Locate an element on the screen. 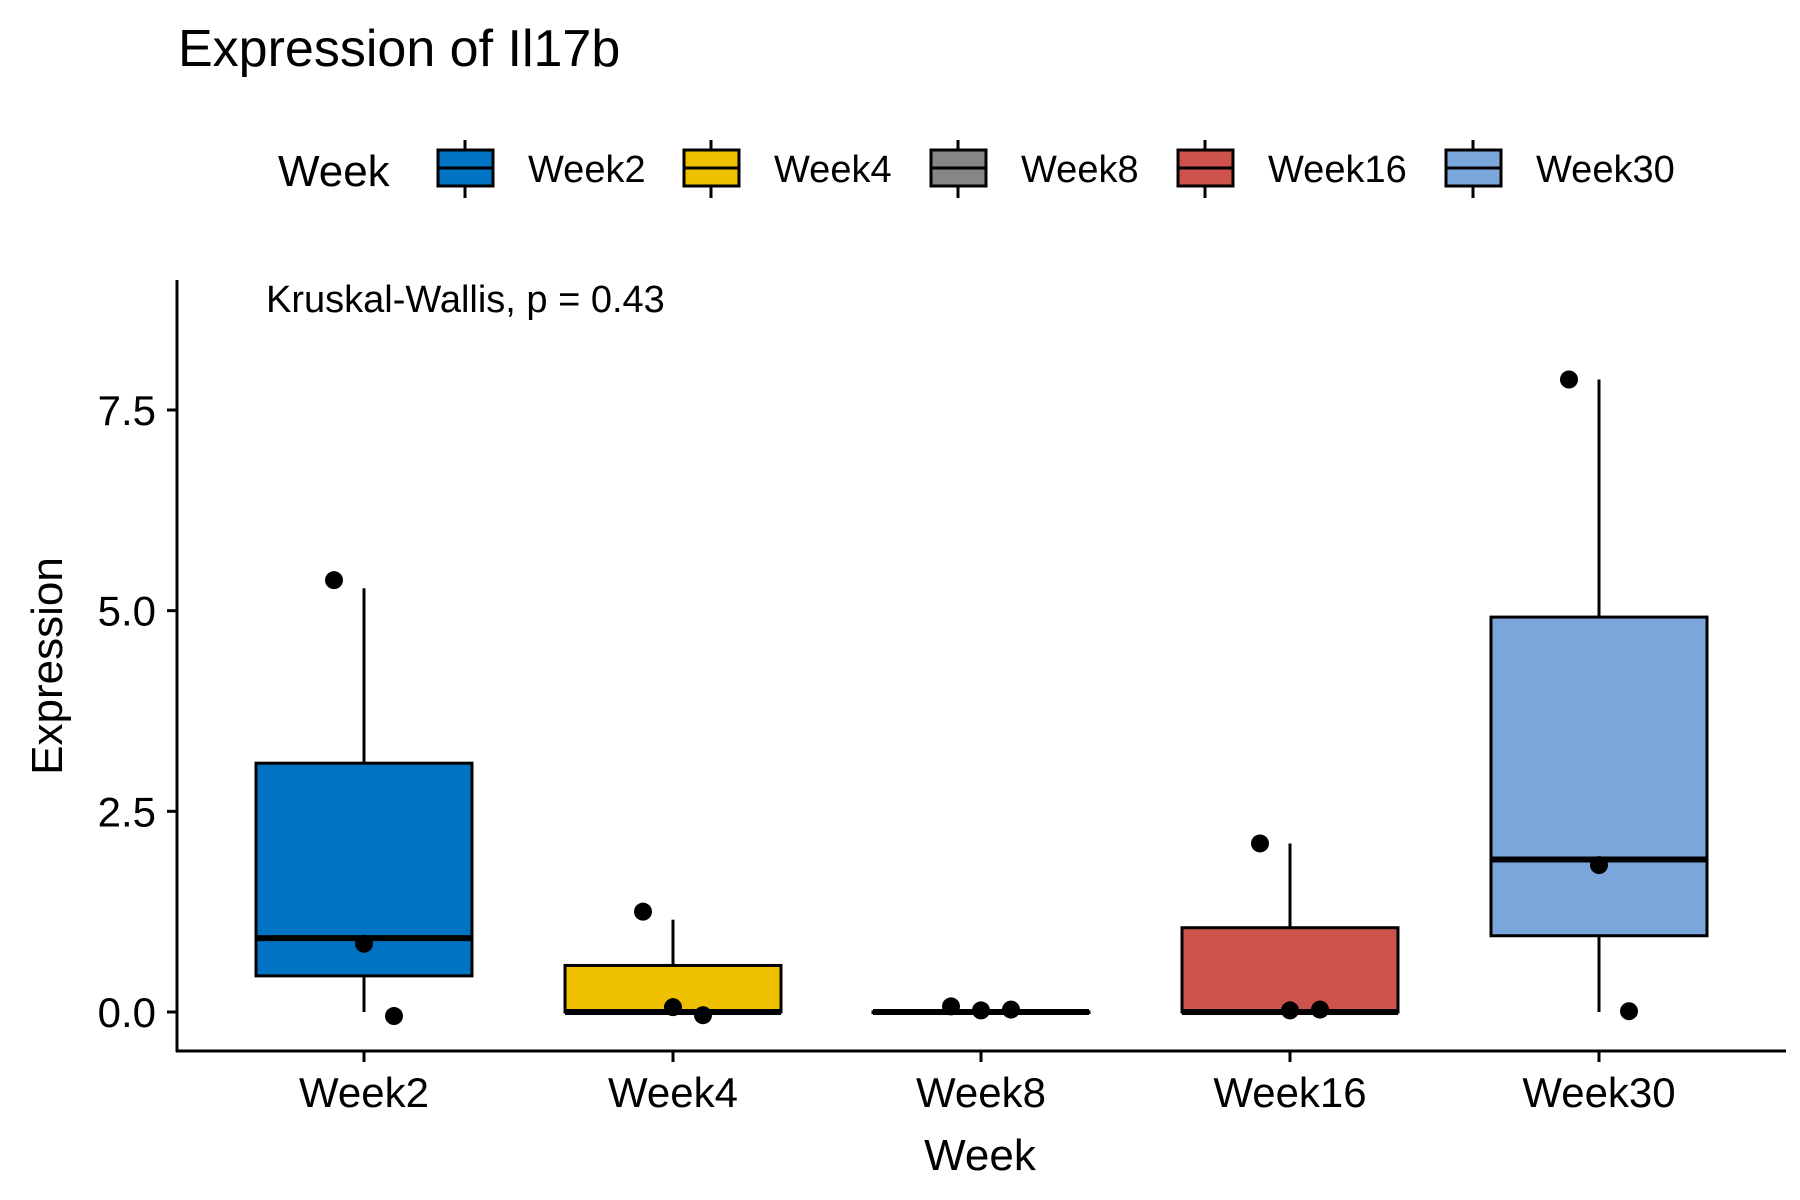 Image resolution: width=1800 pixels, height=1200 pixels. x-tick-label-week2: Week2 is located at coordinates (364, 1092).